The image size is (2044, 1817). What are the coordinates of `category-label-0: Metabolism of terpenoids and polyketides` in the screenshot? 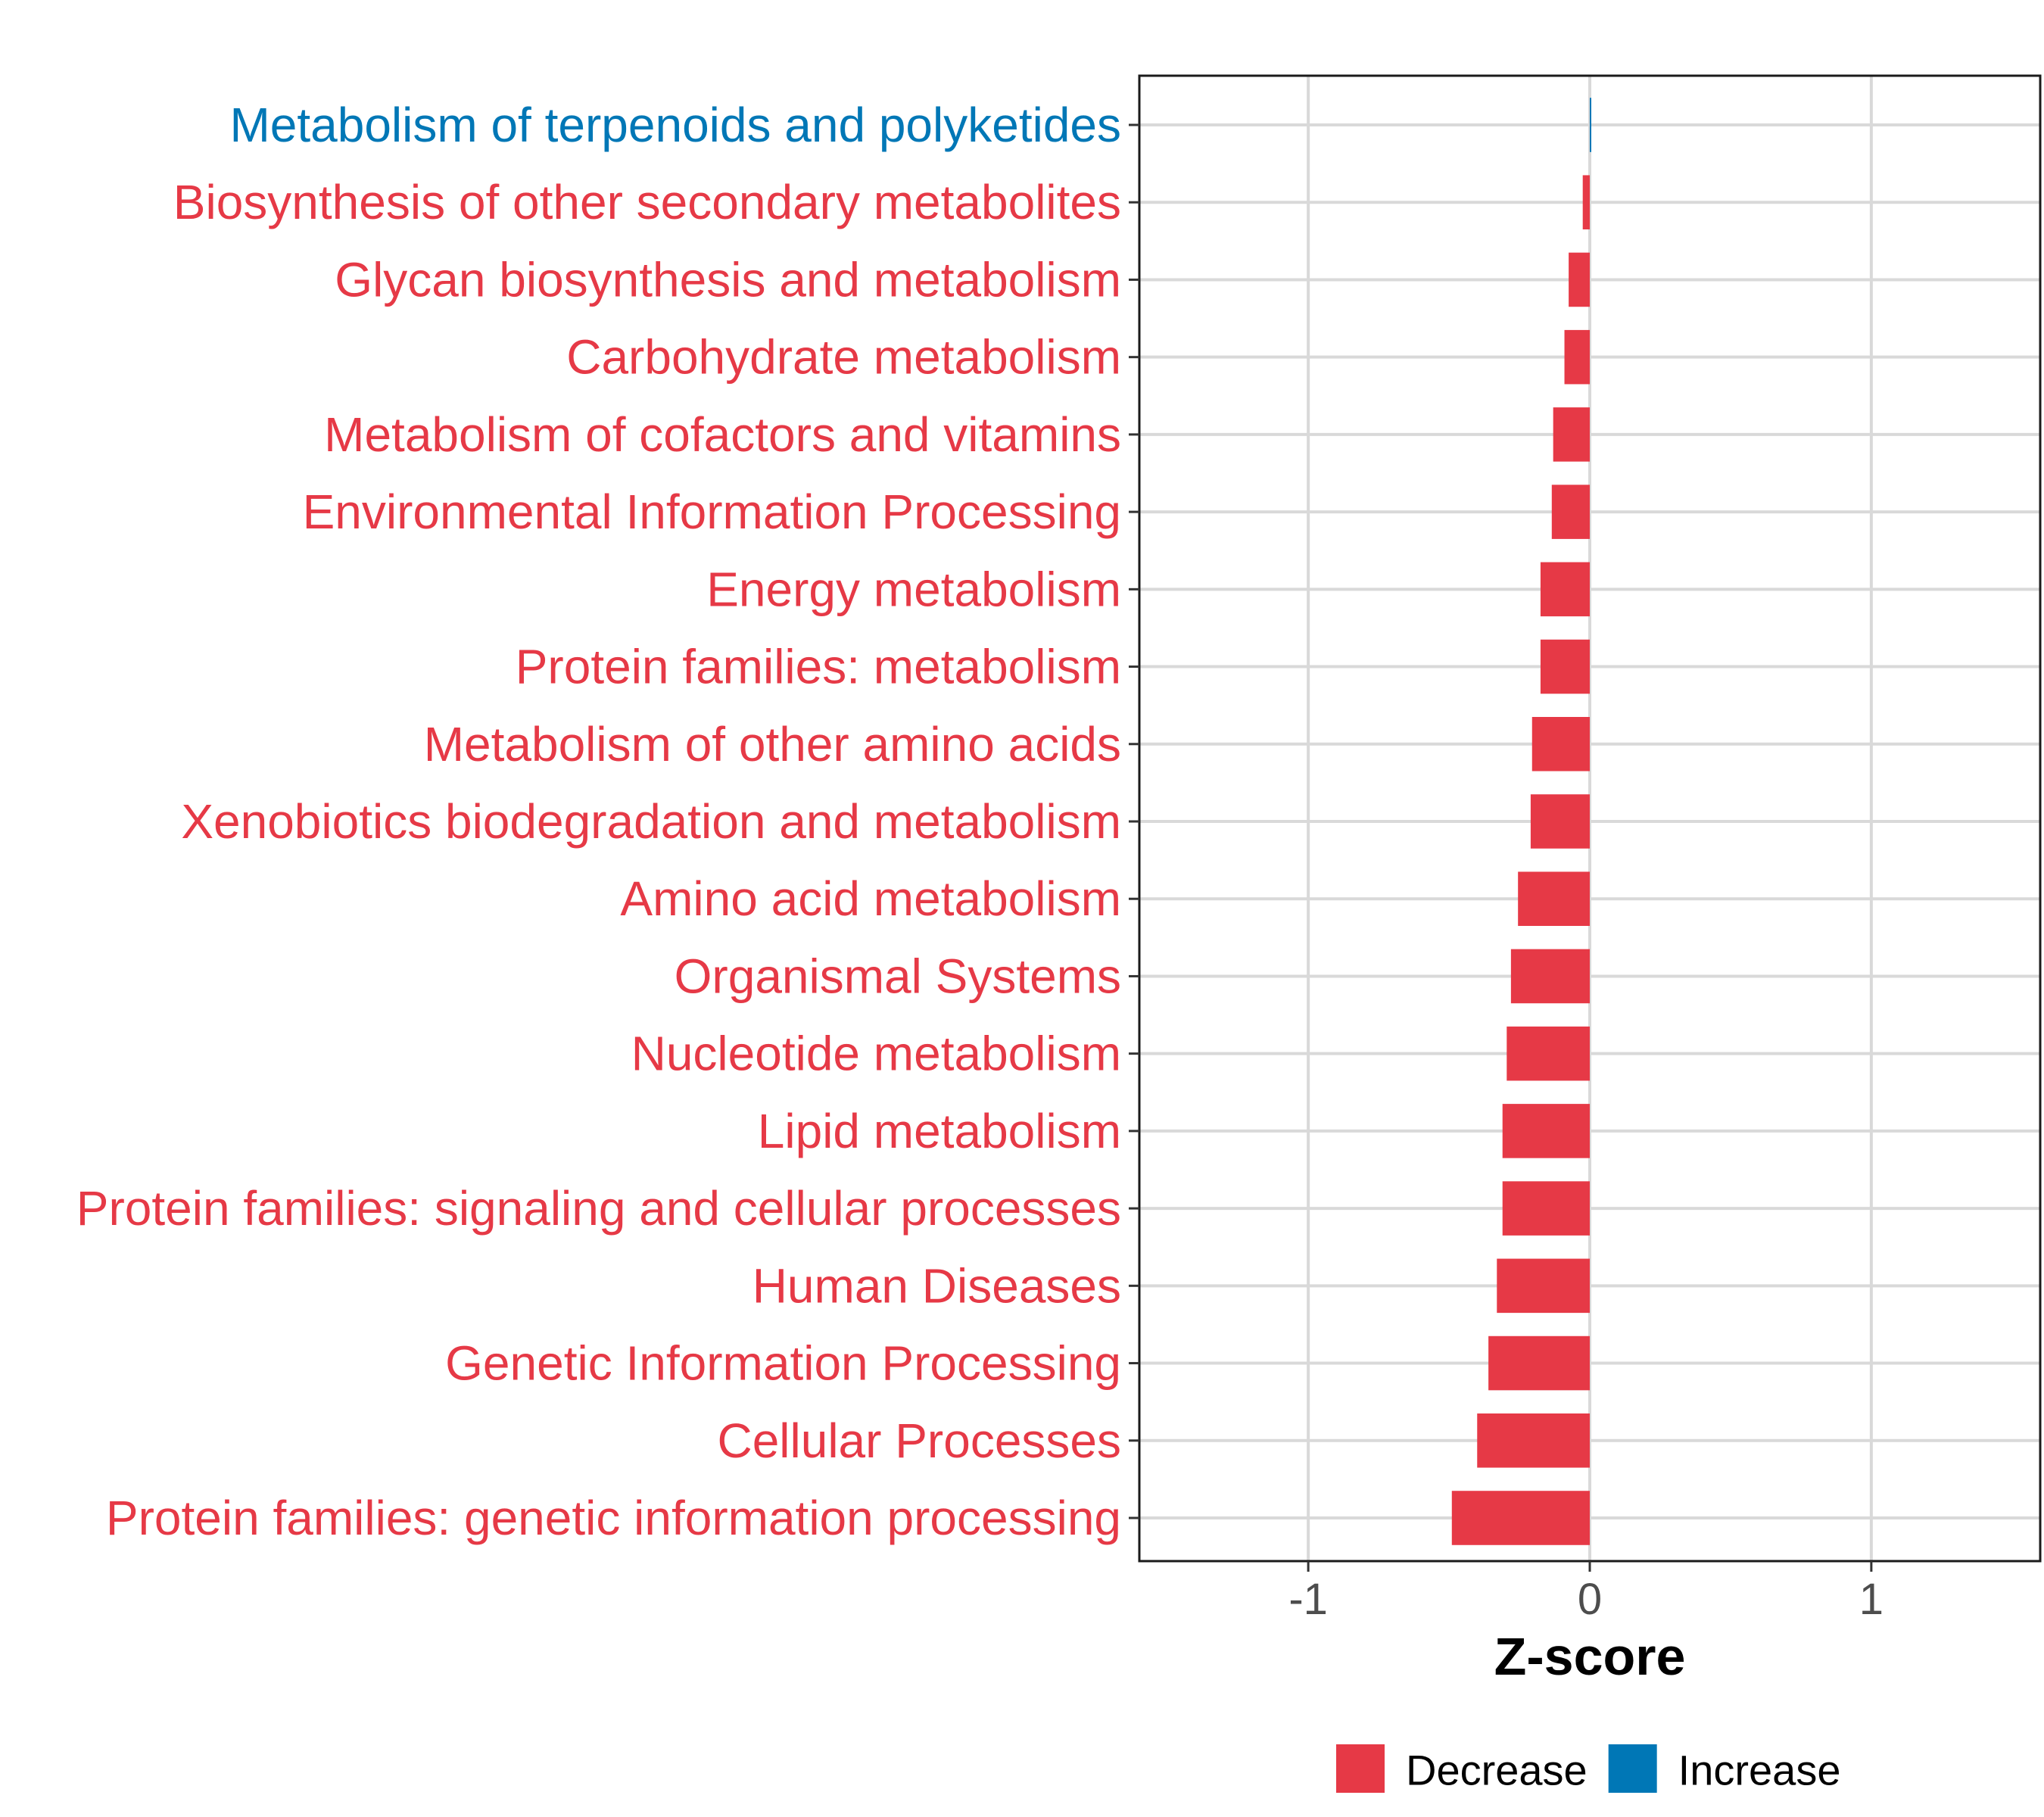 It's located at (675, 125).